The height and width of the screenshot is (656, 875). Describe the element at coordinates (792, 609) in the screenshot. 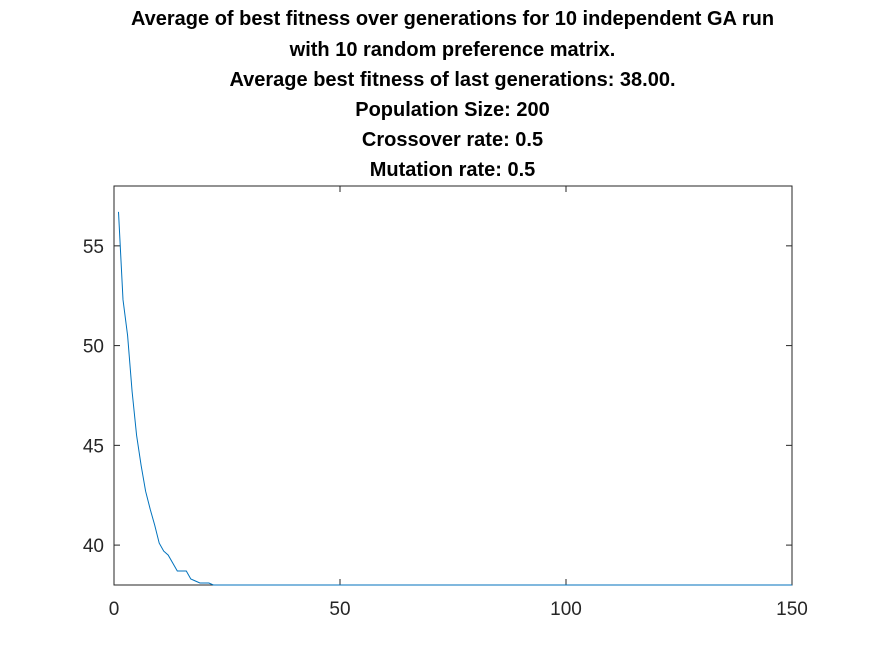

I see `x-tick-label: 150` at that location.